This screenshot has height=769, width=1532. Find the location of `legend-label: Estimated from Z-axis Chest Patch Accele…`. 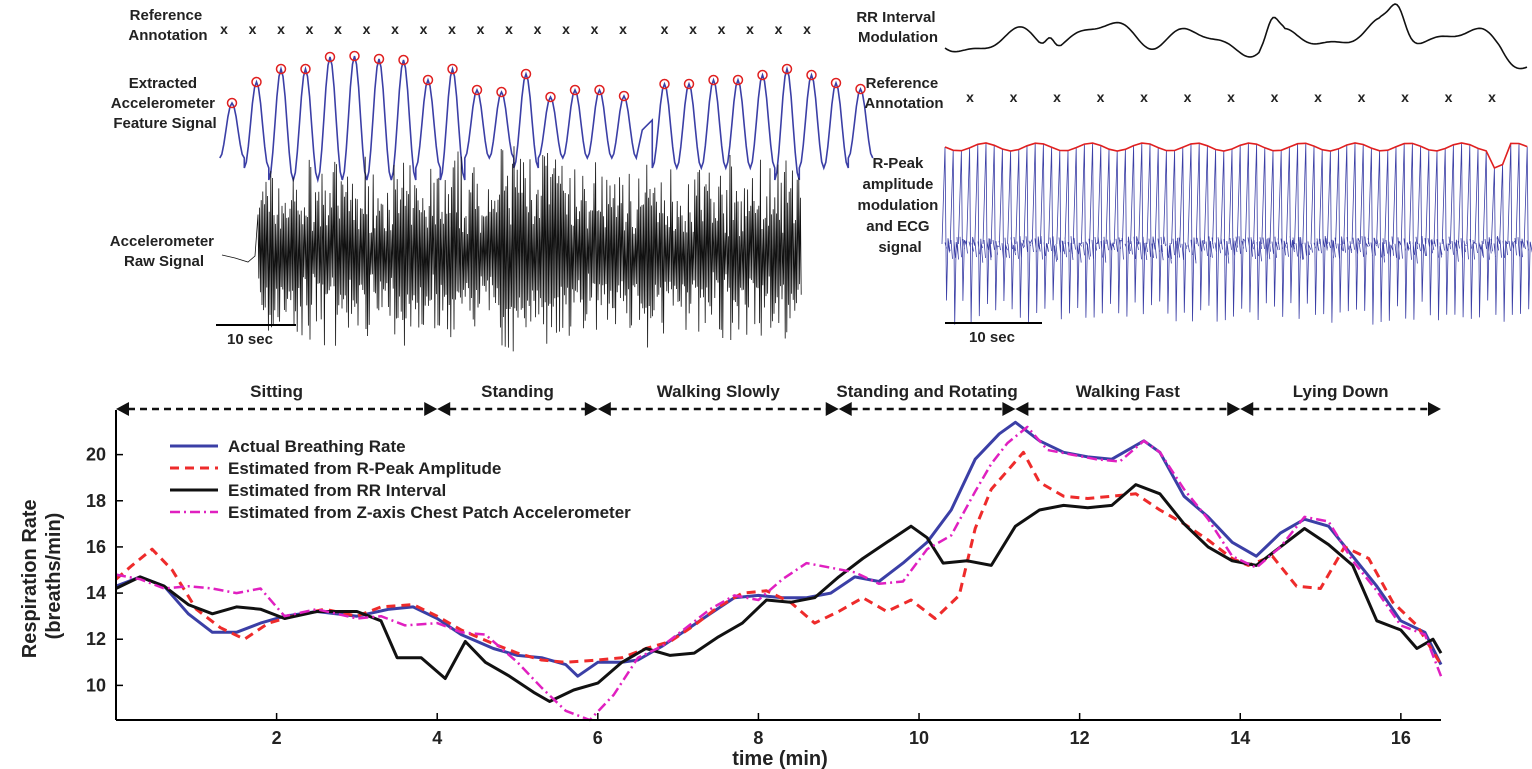

legend-label: Estimated from Z-axis Chest Patch Accele… is located at coordinates (429, 512).